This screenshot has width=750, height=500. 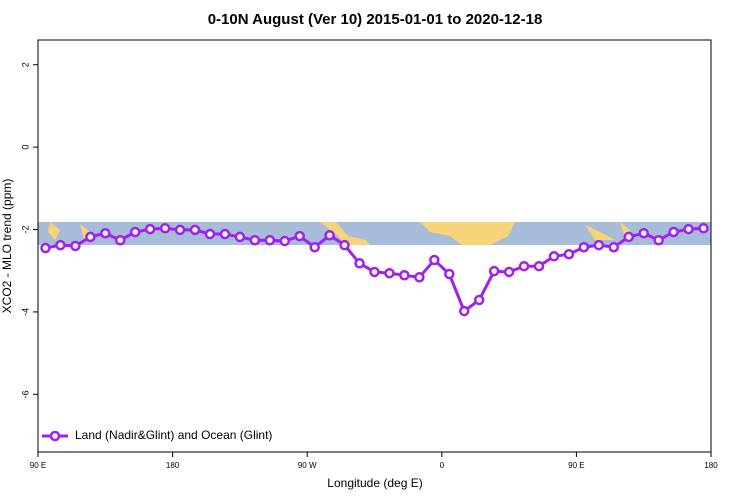 I want to click on map-band, so click(x=374, y=233).